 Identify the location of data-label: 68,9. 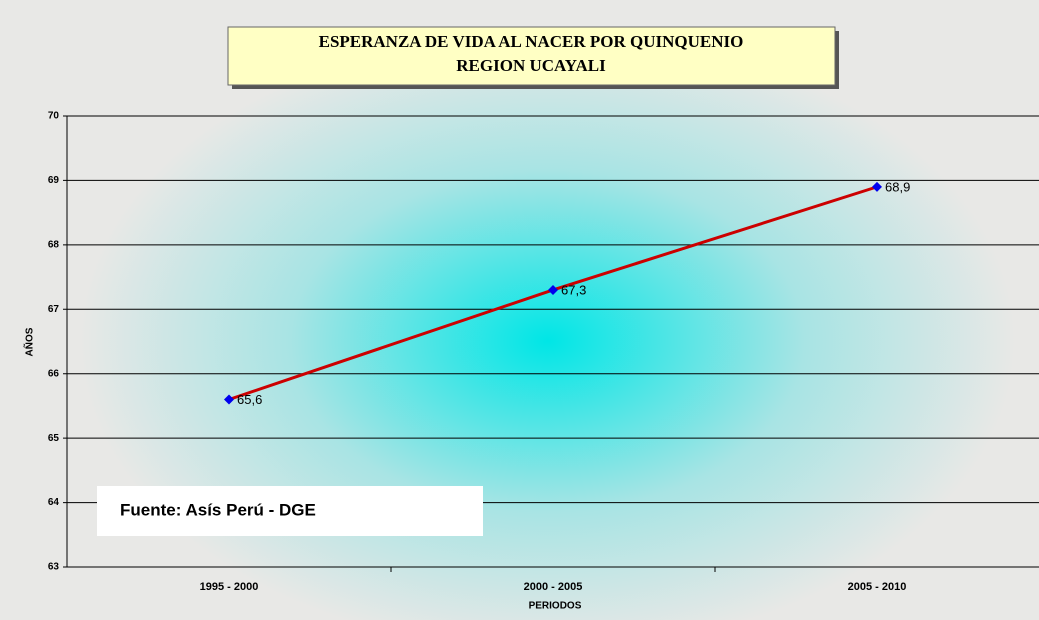
(897, 186).